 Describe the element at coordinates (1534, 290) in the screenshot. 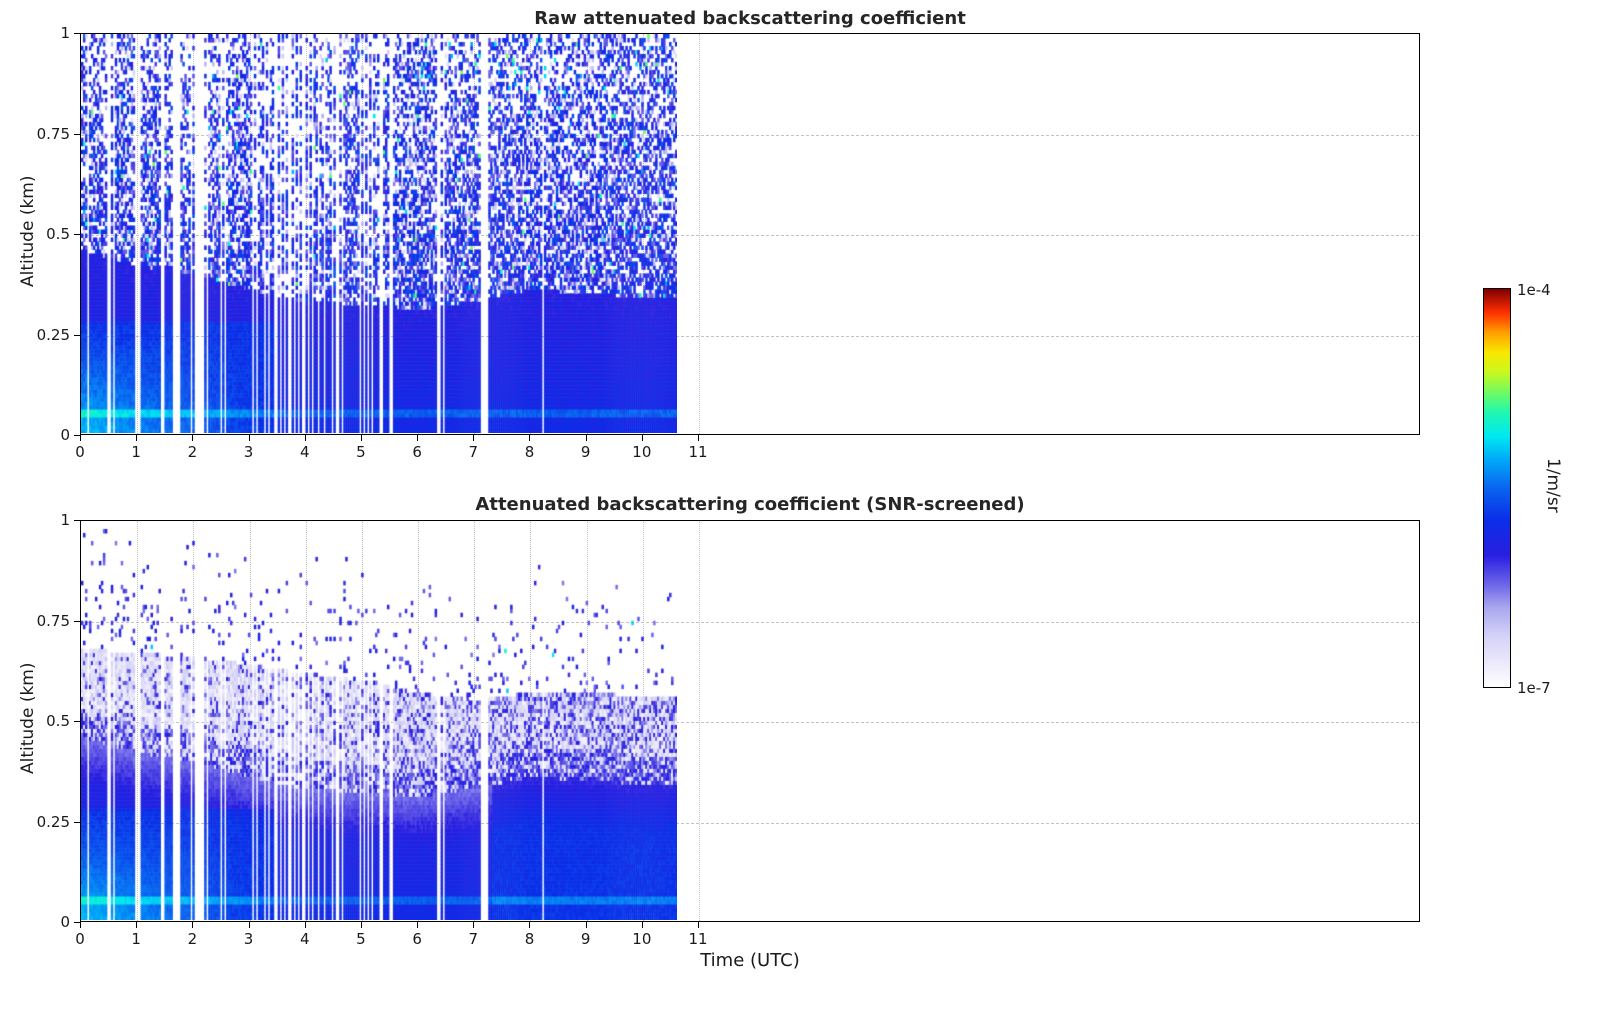

I see `colorbar-max-label: 1e-4` at that location.